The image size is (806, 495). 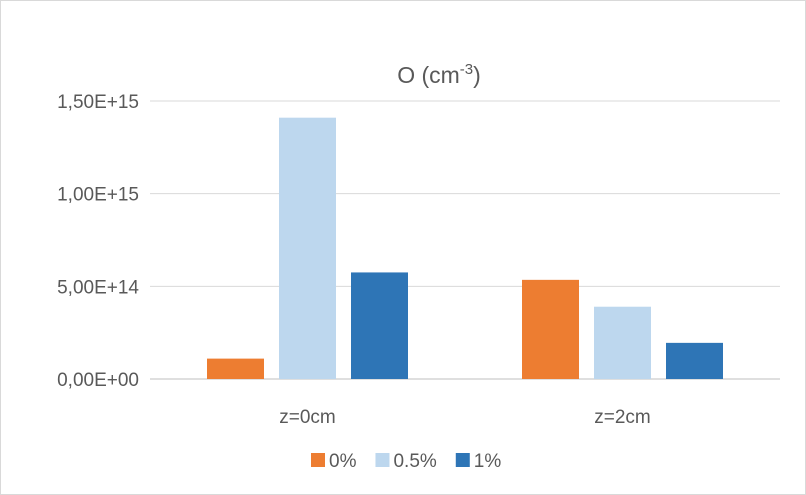 I want to click on x-axis-tick-labels: z=0cm z=2cm, so click(x=465, y=417).